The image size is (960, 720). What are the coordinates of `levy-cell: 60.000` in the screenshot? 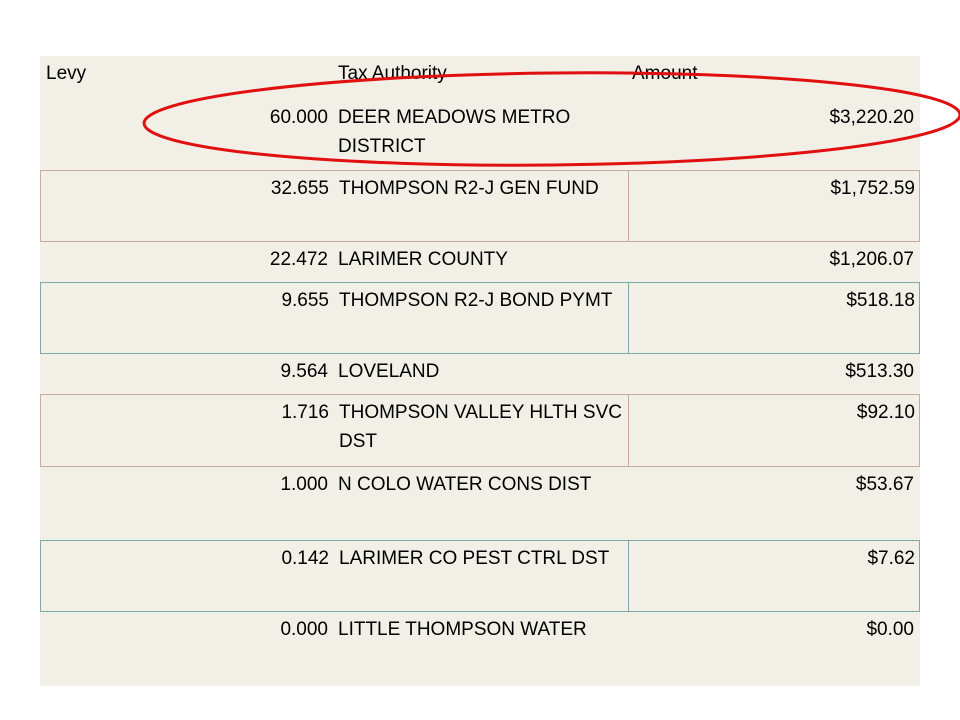 It's located at (298, 117).